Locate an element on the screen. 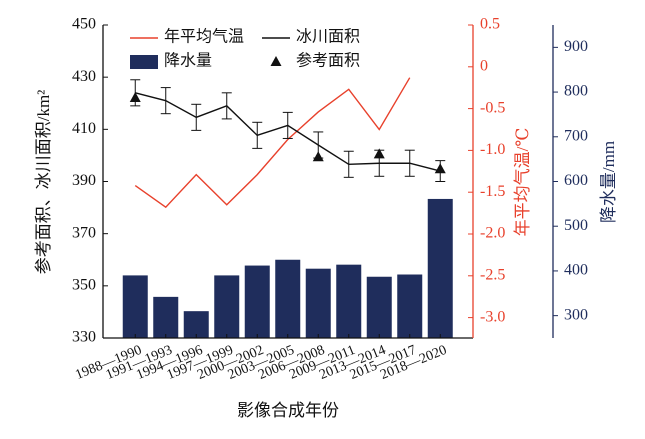 Image resolution: width=645 pixels, height=439 pixels. y2-tick-label: -3.0 is located at coordinates (492, 316).